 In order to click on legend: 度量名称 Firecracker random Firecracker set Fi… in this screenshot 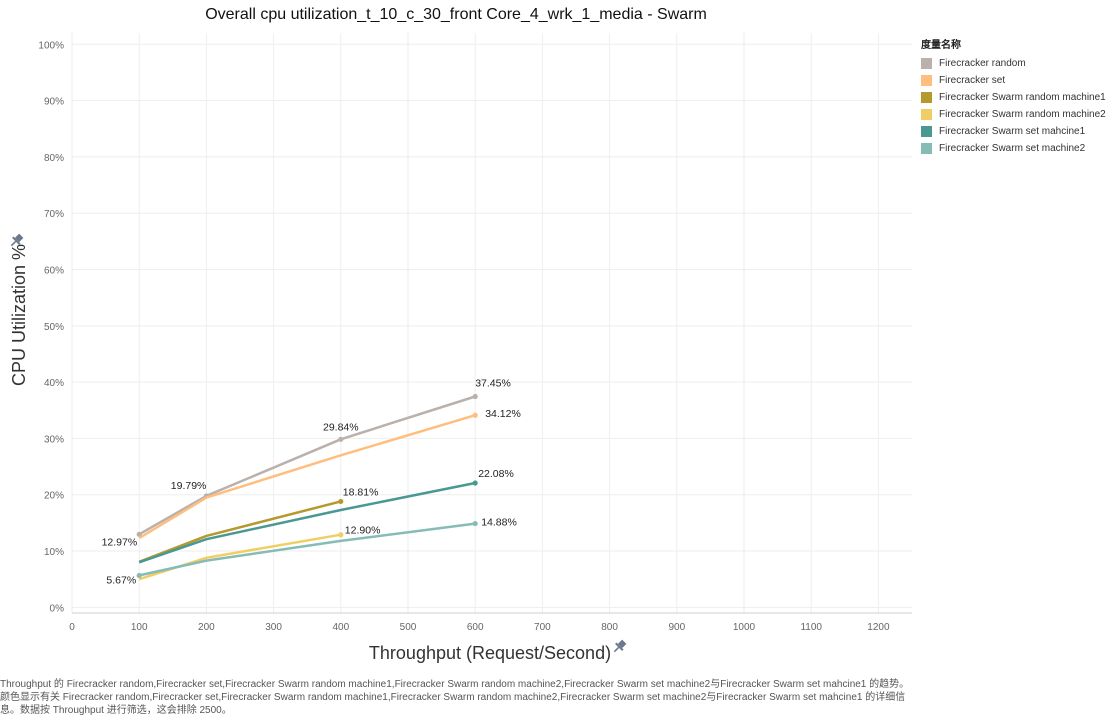, I will do `click(1020, 96)`.